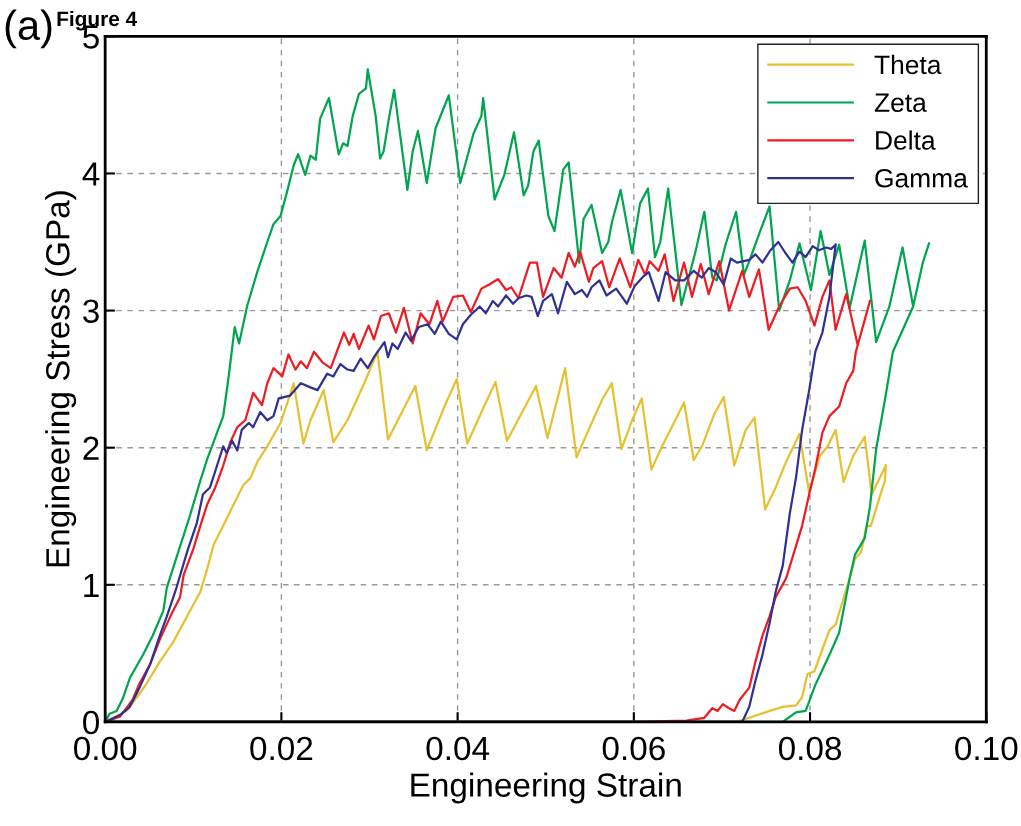  I want to click on y-tick-label: 3, so click(91, 311).